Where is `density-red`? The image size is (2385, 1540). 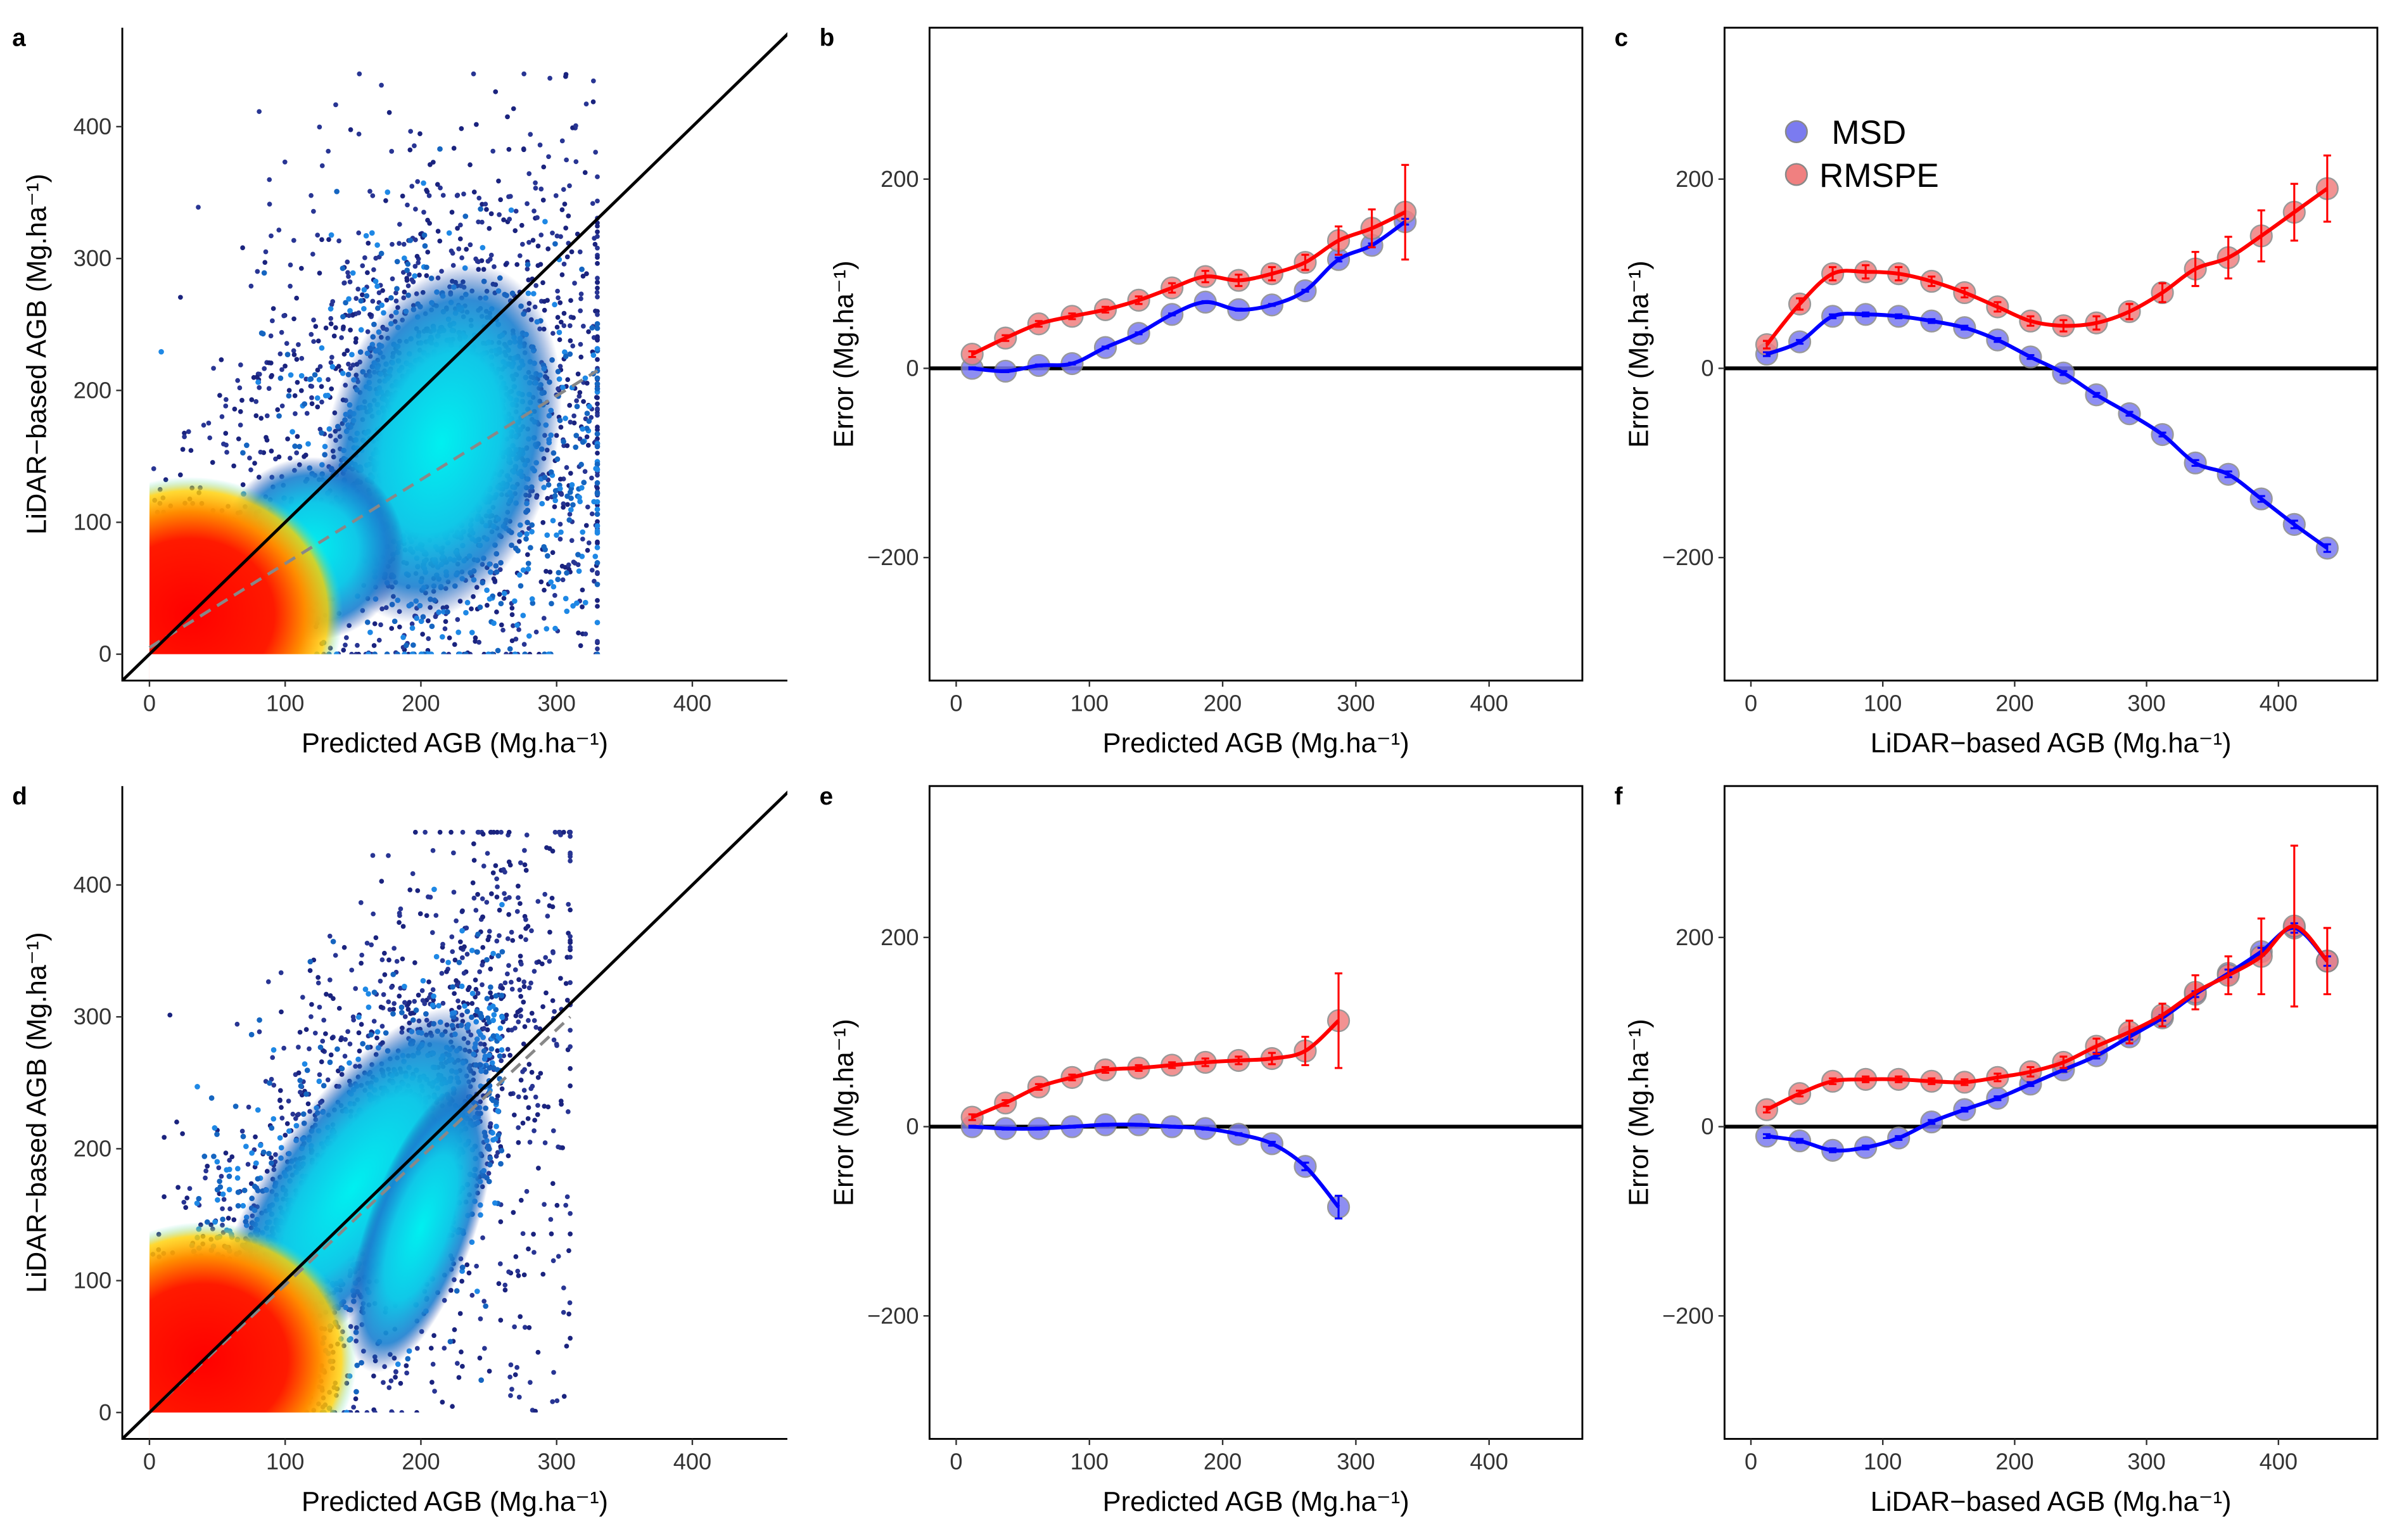
density-red is located at coordinates (232, 579).